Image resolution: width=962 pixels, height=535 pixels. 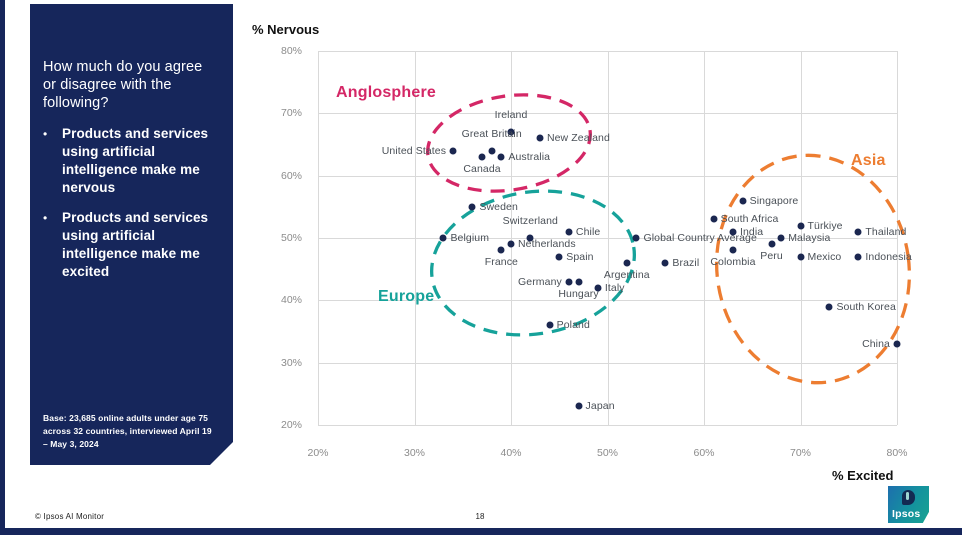 What do you see at coordinates (607, 453) in the screenshot?
I see `x-tick-label: 50%` at bounding box center [607, 453].